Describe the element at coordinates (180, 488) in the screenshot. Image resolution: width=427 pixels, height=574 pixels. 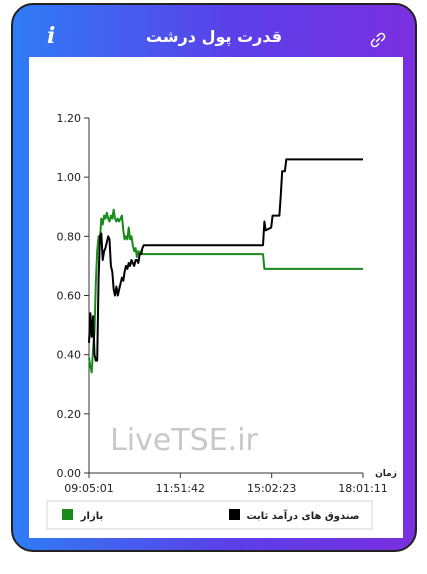
I see `x-tick-label: 11:51:42` at that location.